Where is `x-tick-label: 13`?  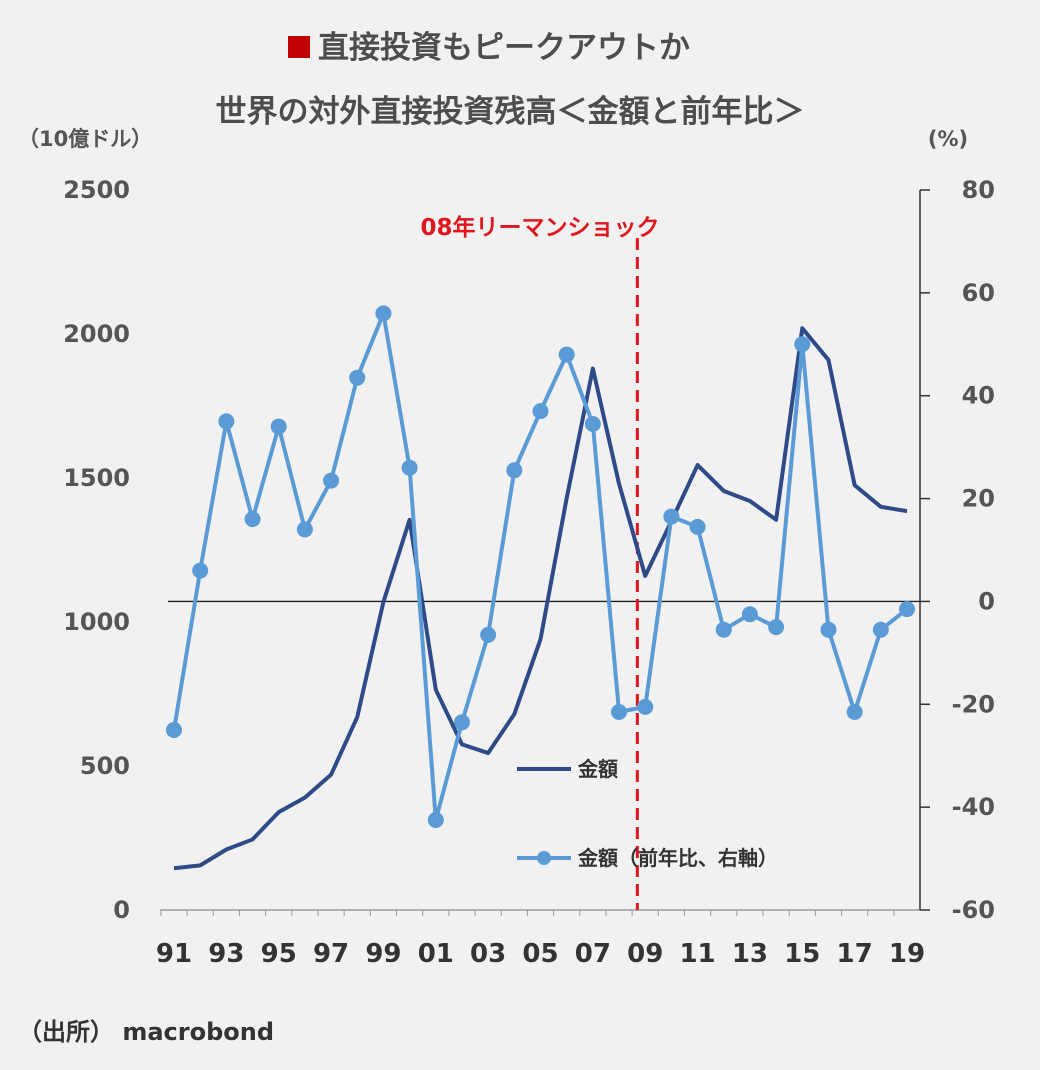
x-tick-label: 13 is located at coordinates (750, 954).